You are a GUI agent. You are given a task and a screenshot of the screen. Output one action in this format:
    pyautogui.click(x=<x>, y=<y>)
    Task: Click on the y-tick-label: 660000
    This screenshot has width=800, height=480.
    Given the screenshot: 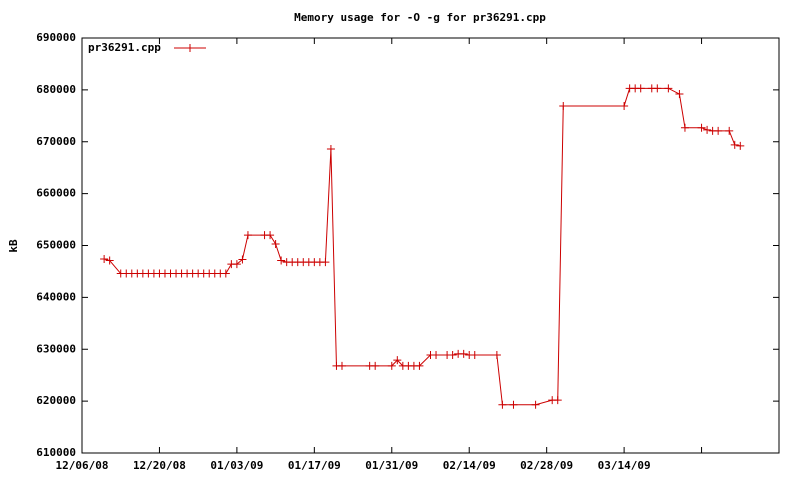 What is the action you would take?
    pyautogui.click(x=56, y=193)
    